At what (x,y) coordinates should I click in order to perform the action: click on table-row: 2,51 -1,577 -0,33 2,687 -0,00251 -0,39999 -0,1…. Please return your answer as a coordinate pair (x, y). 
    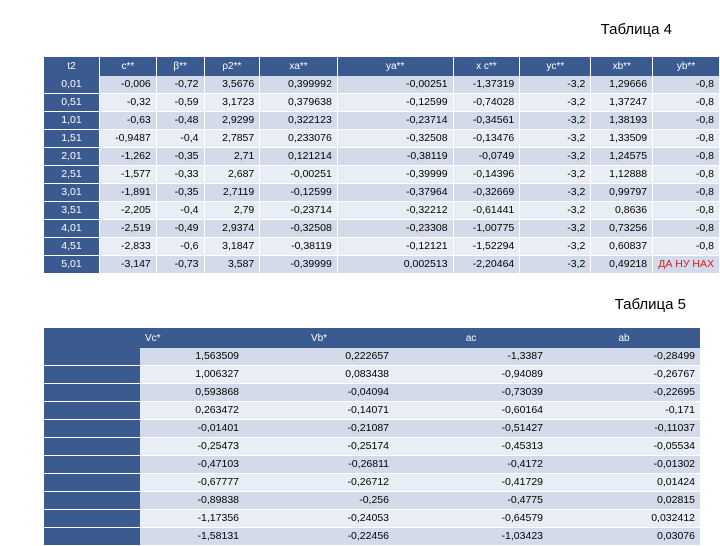
    Looking at the image, I should click on (382, 174).